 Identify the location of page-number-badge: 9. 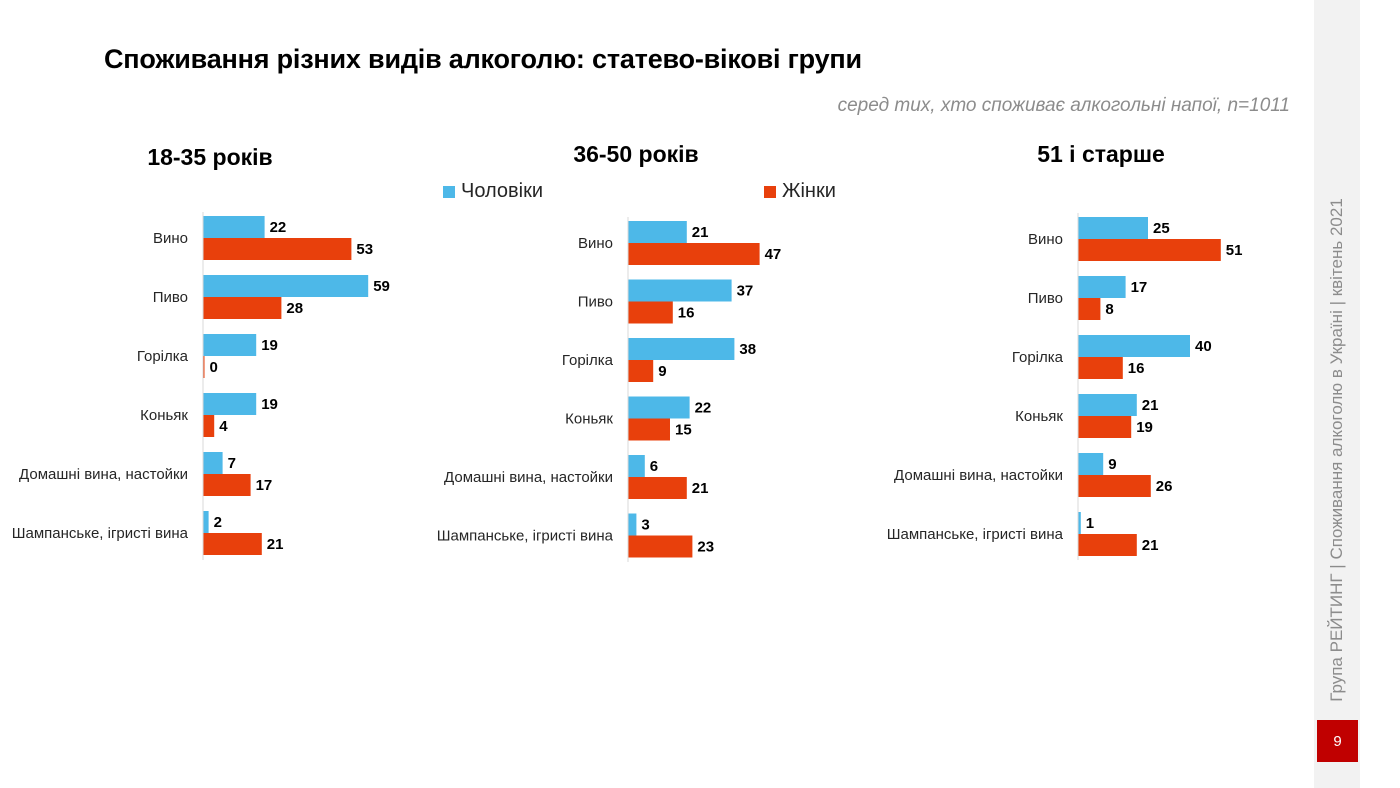
(1337, 741).